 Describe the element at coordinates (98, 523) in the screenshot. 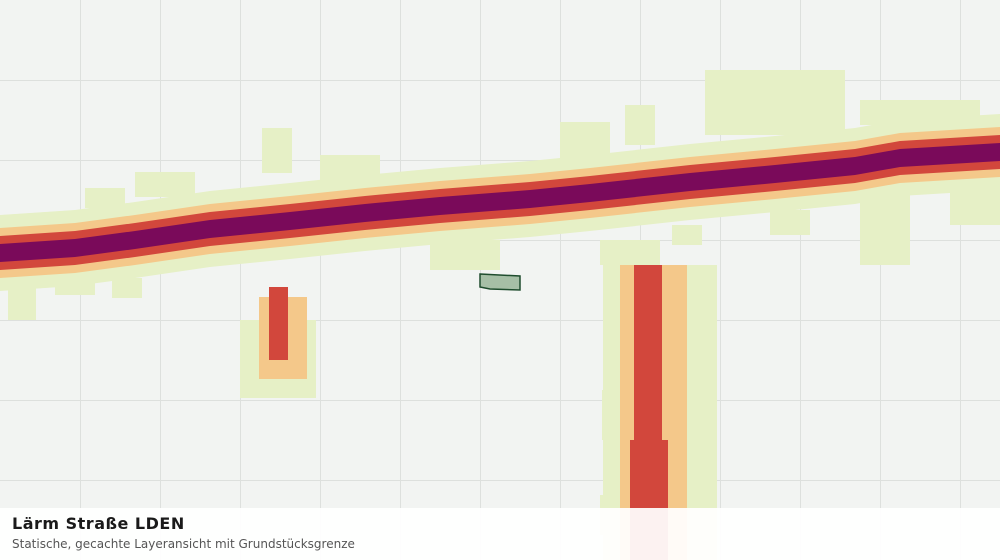

I see `layer-title: Lärm Straße LDEN` at that location.